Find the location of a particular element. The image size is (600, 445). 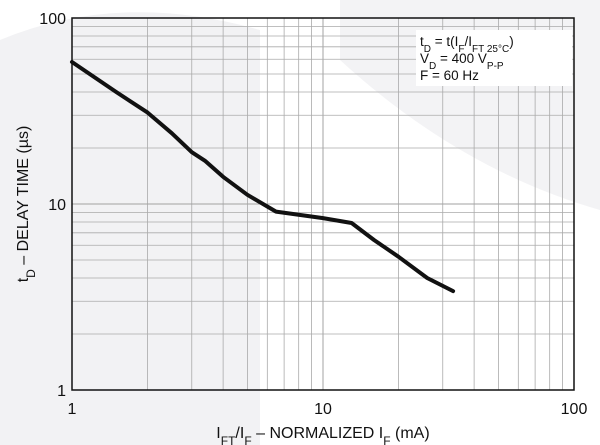

x-axis-label: IFT/IF – NORMALIZED IF (mA) is located at coordinates (322, 435).